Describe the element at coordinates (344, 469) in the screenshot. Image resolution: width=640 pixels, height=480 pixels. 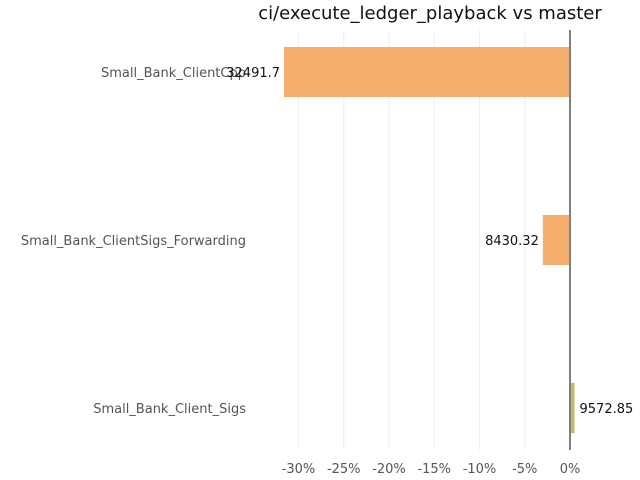
I see `x-tick-label: -25%` at that location.